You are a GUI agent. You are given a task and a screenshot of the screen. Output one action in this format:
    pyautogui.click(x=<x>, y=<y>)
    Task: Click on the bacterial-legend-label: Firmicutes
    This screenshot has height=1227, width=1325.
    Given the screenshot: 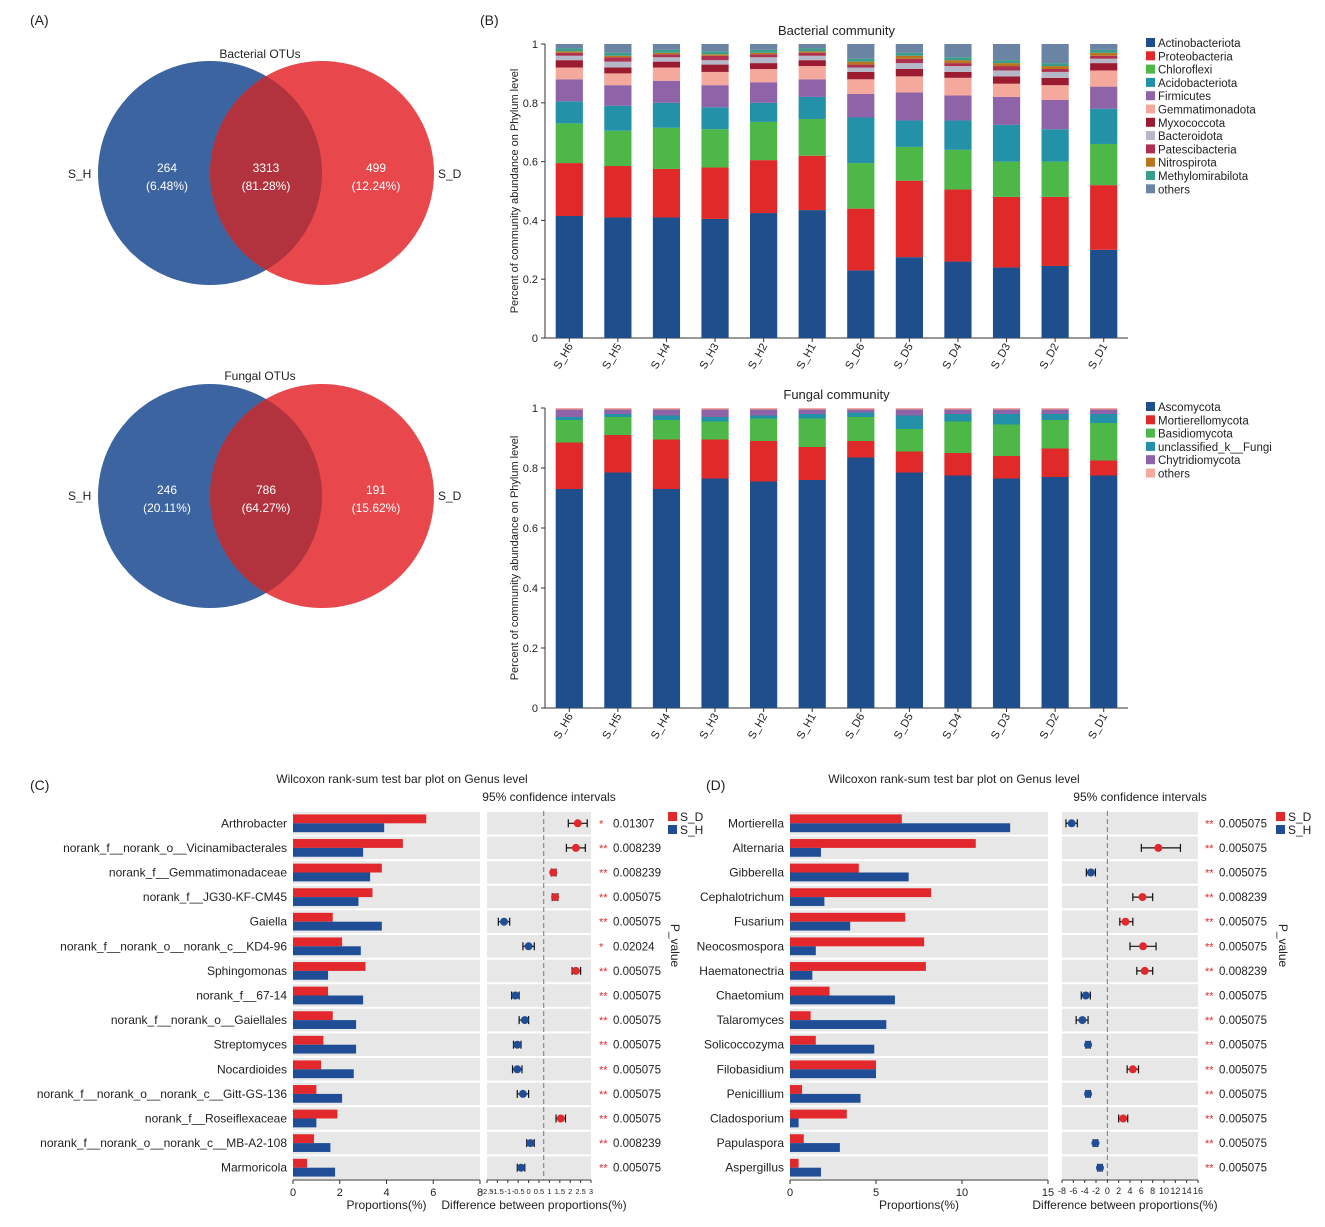 What is the action you would take?
    pyautogui.click(x=1184, y=97)
    